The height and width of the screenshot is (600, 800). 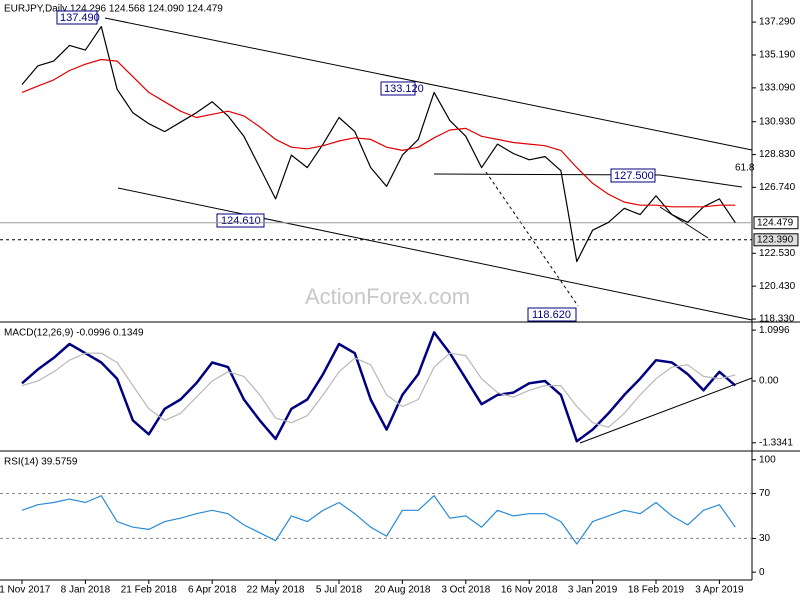 What do you see at coordinates (767, 459) in the screenshot?
I see `y-tick-label: 100` at bounding box center [767, 459].